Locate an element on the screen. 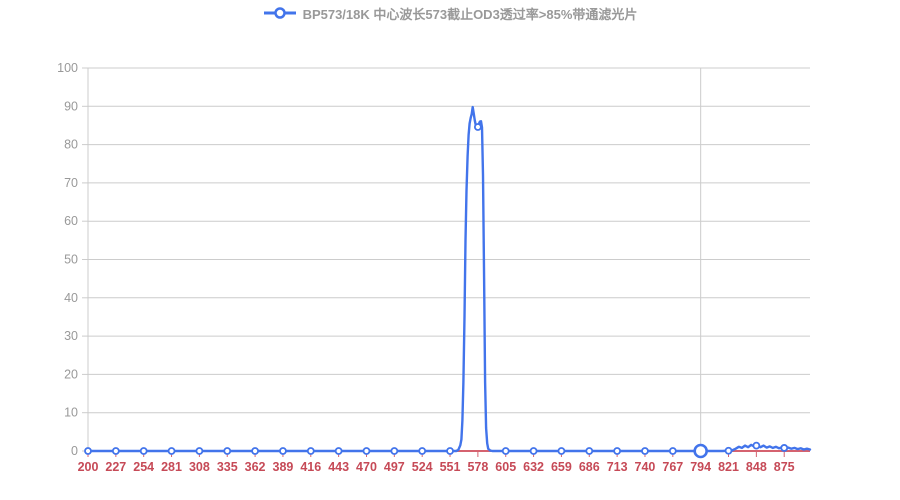 The image size is (900, 500). y-axis-label: 40 is located at coordinates (71, 298).